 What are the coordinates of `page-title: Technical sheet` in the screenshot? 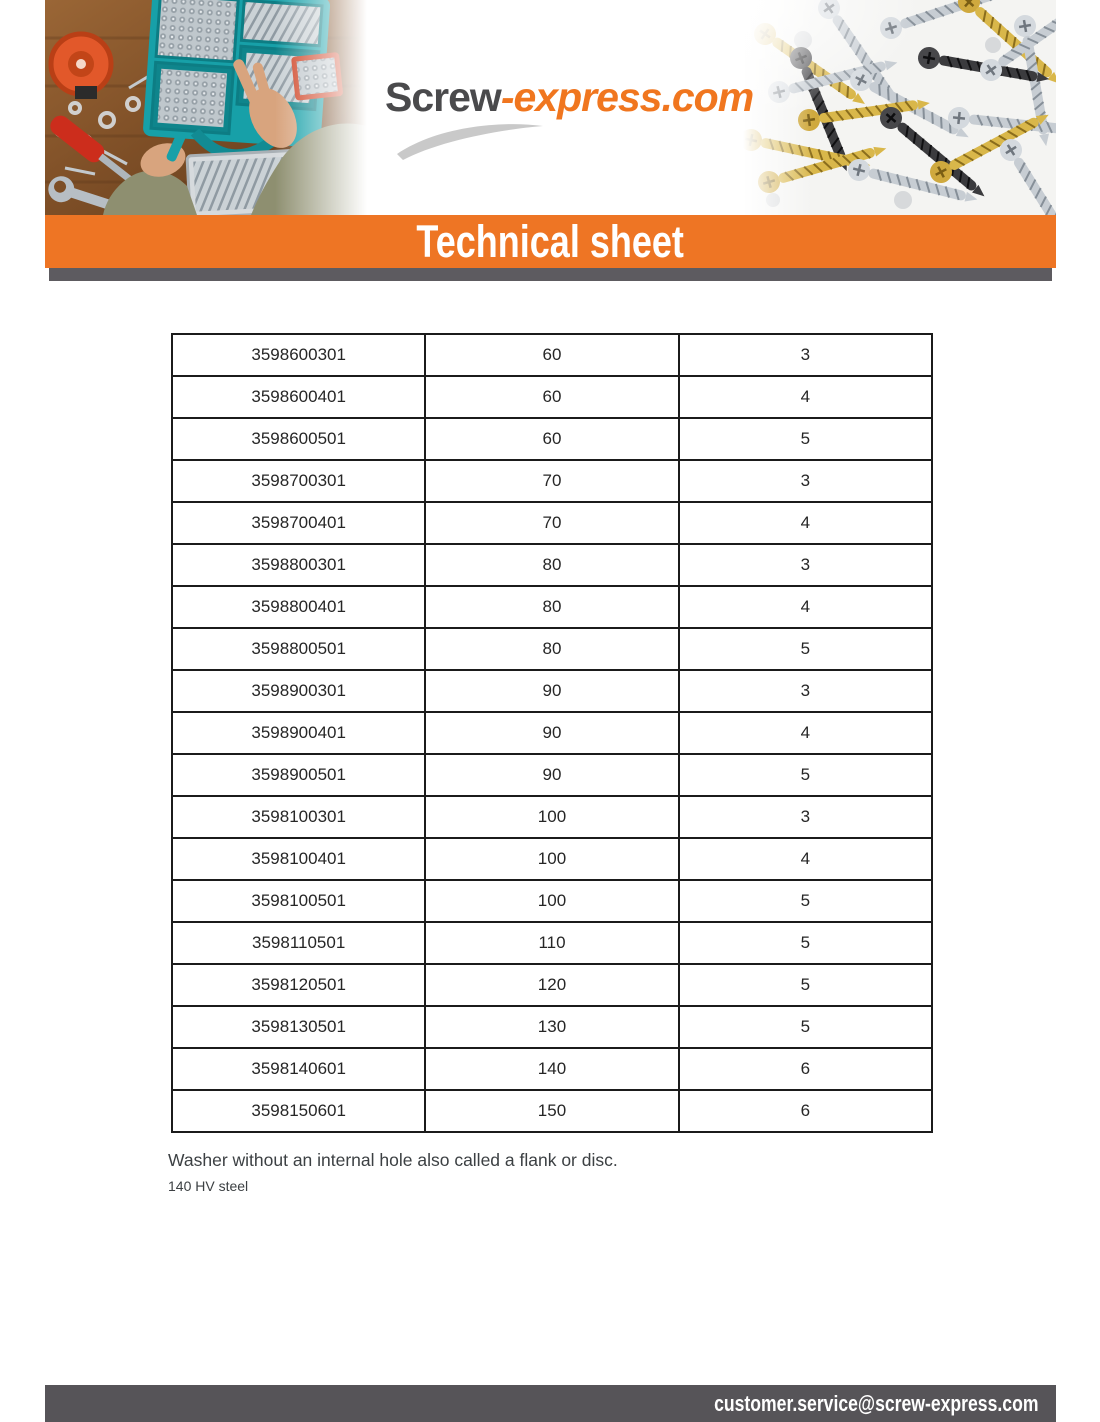 It's located at (550, 241).